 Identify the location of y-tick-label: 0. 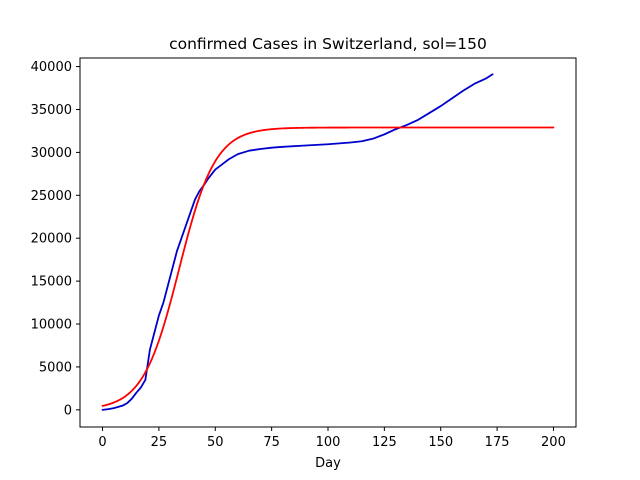
(68, 410).